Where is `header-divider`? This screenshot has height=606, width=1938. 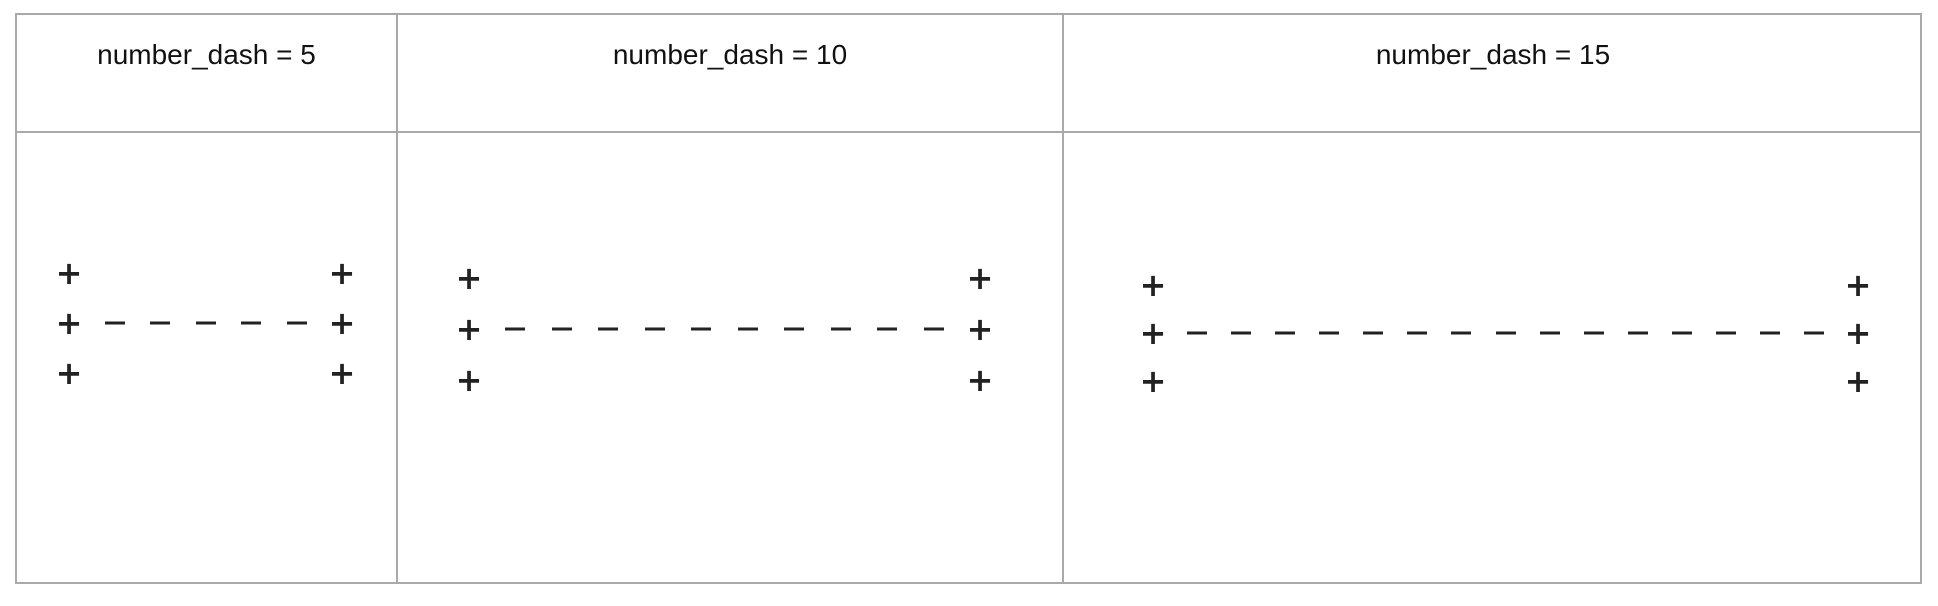 header-divider is located at coordinates (968, 132).